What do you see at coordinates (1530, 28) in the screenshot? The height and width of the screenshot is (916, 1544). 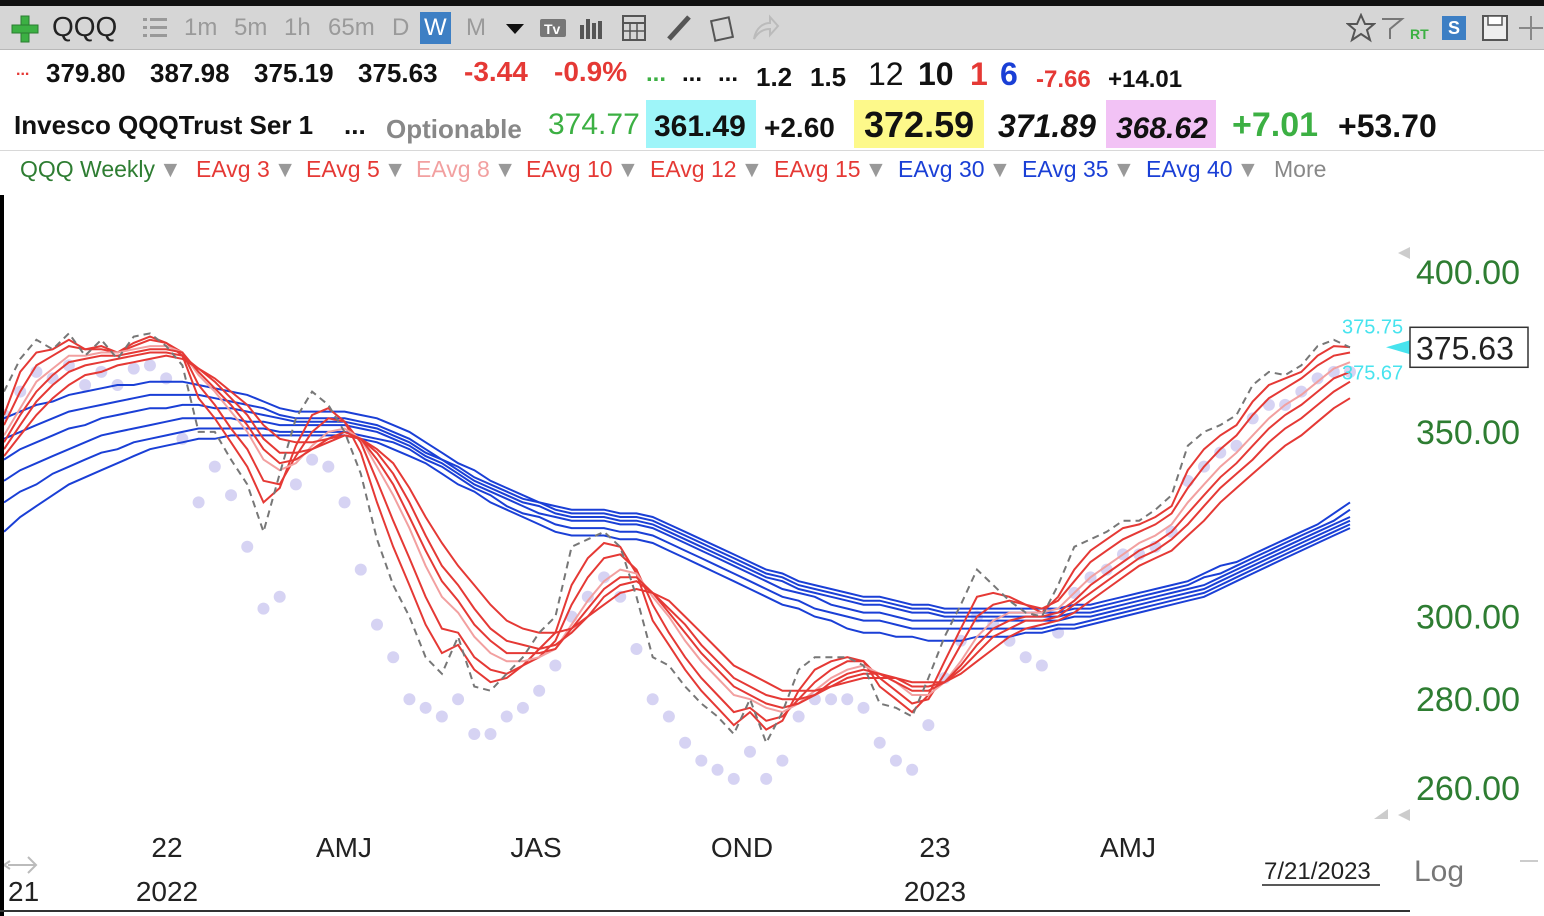 I see `move-icon` at bounding box center [1530, 28].